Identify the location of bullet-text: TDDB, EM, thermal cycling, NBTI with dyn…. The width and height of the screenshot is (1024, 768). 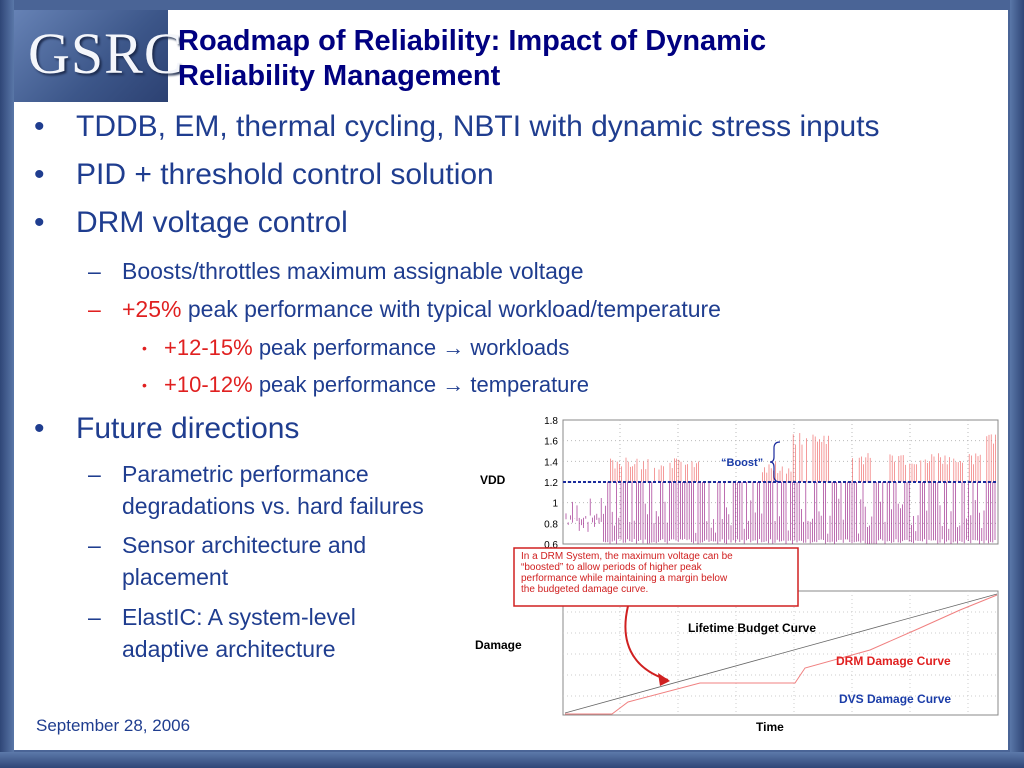
(478, 126).